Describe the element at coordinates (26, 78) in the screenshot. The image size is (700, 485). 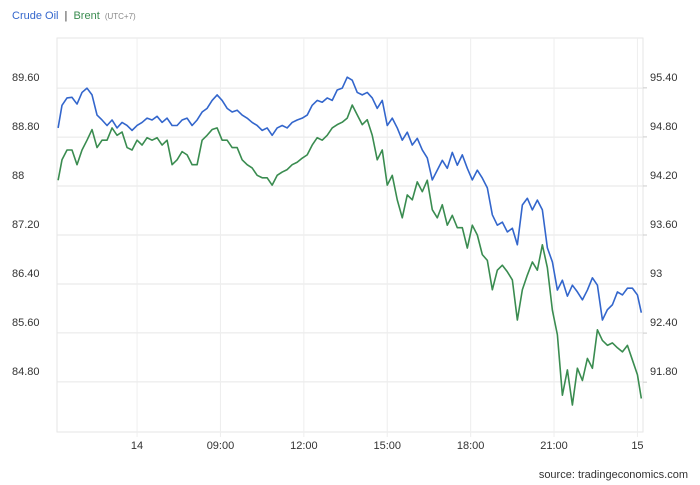
I see `y-tick-label: 89.60` at that location.